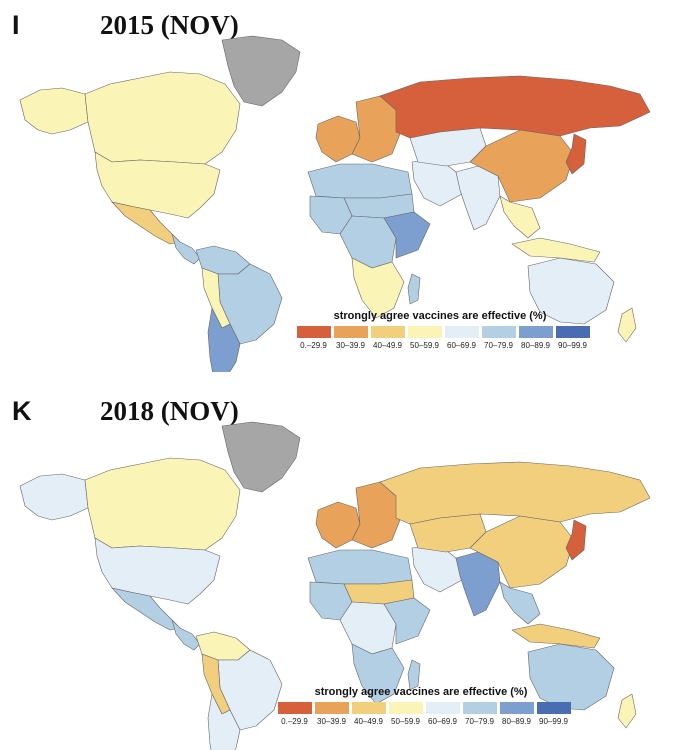 This screenshot has width=699, height=750. Describe the element at coordinates (169, 25) in the screenshot. I see `panel-title: 2015 (NOV)` at that location.